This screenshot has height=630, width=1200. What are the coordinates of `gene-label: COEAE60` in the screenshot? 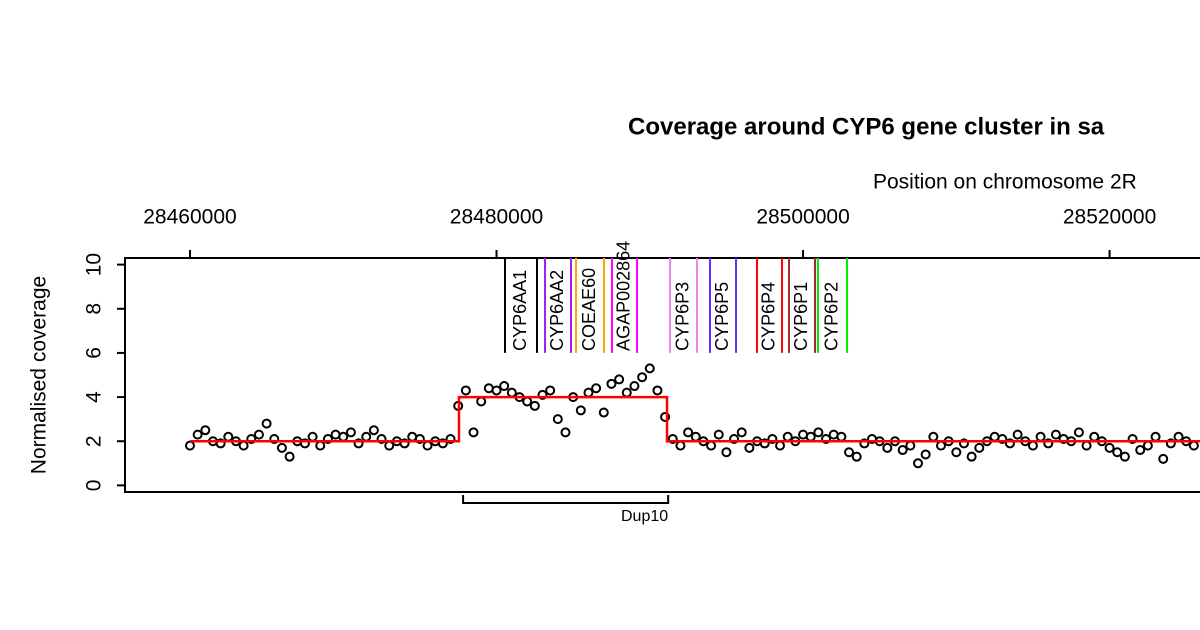 It's located at (589, 309).